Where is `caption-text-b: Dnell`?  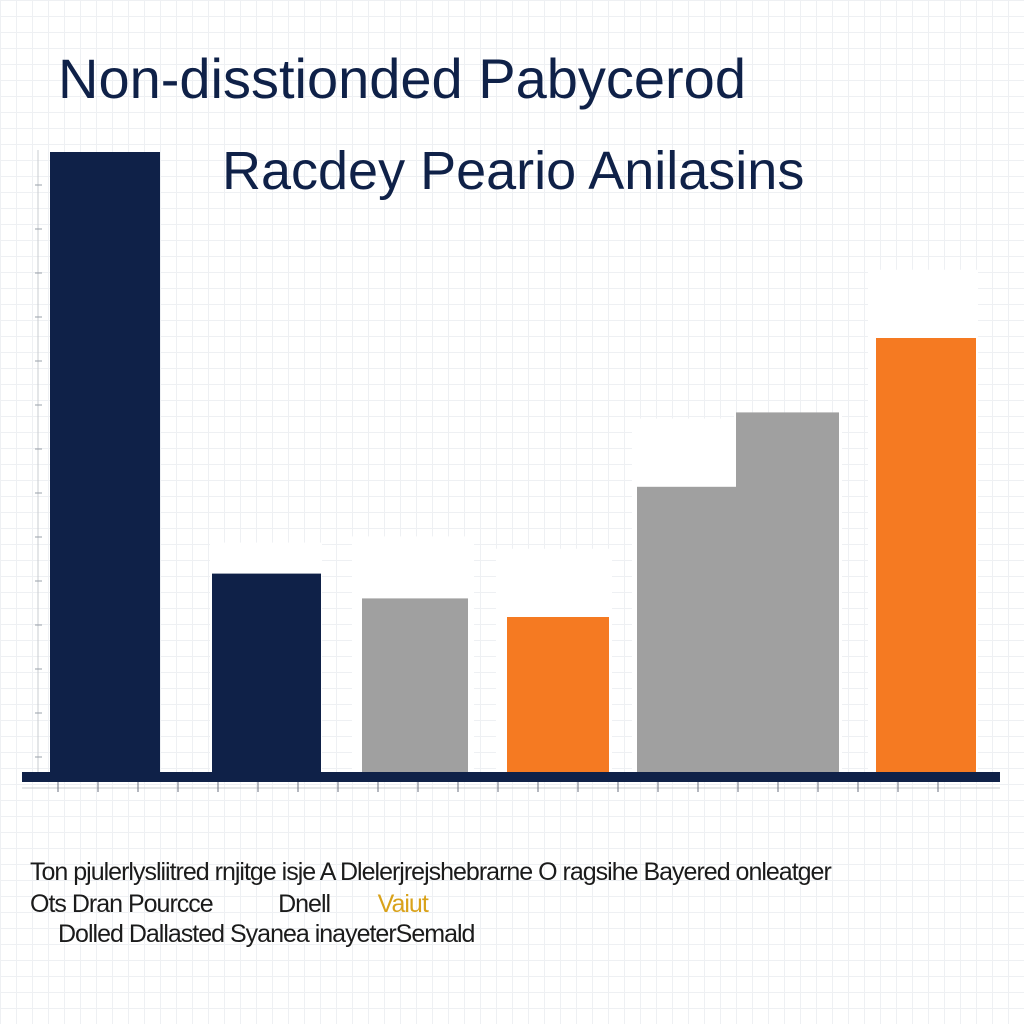 caption-text-b: Dnell is located at coordinates (304, 904).